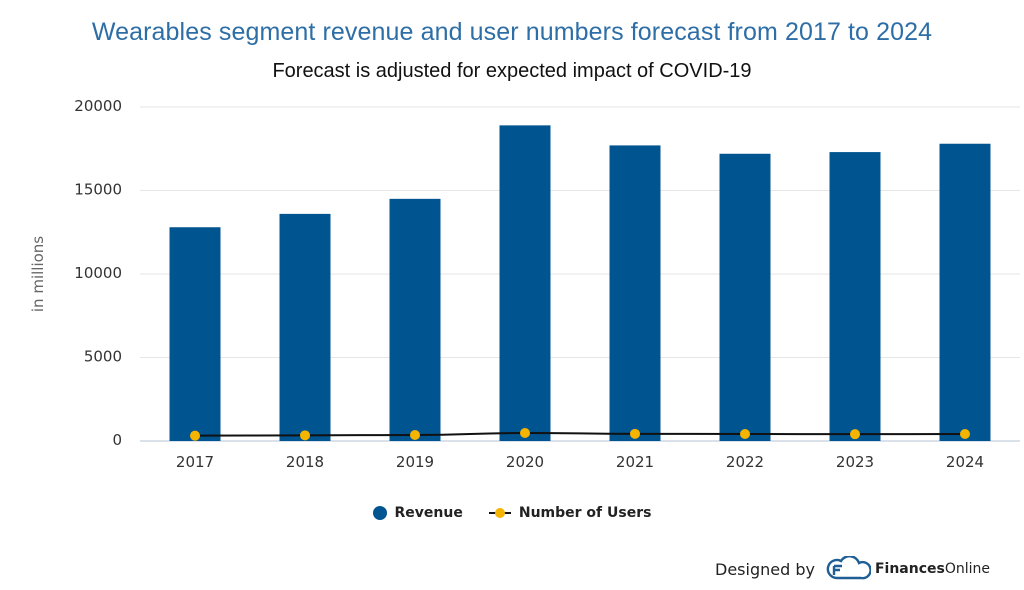 The image size is (1024, 590). Describe the element at coordinates (848, 568) in the screenshot. I see `cloud-logo-icon` at that location.